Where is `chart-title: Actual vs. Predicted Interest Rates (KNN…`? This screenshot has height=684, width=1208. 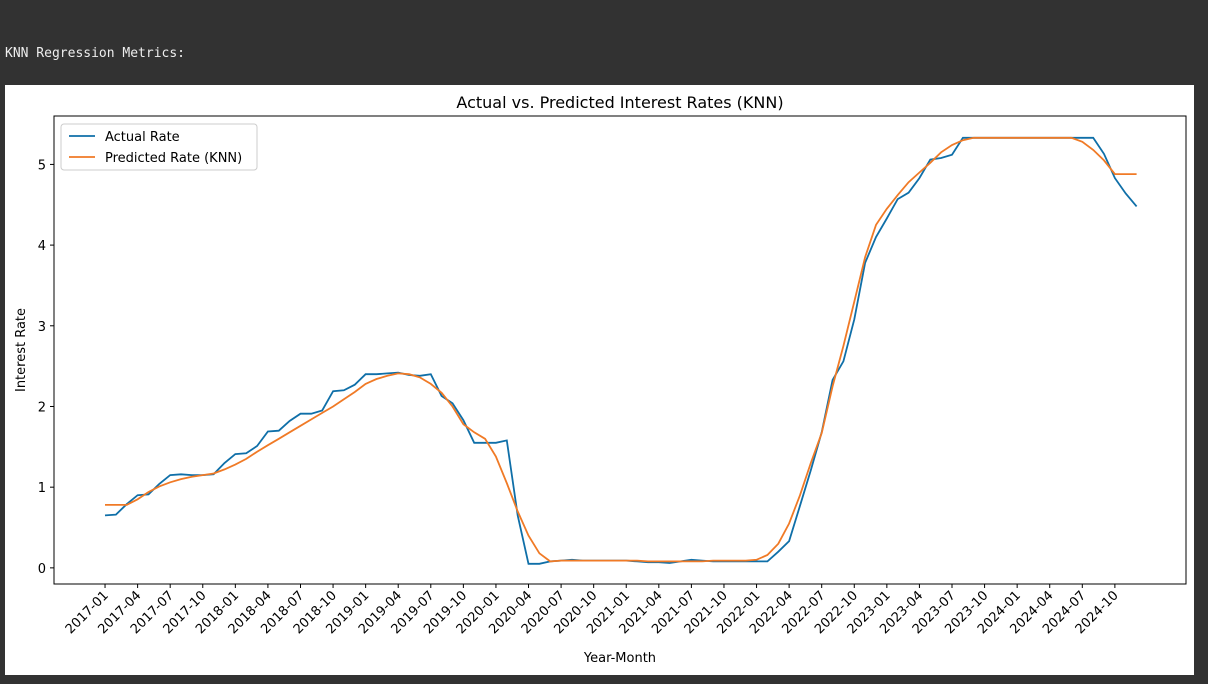 chart-title: Actual vs. Predicted Interest Rates (KNN… is located at coordinates (619, 102).